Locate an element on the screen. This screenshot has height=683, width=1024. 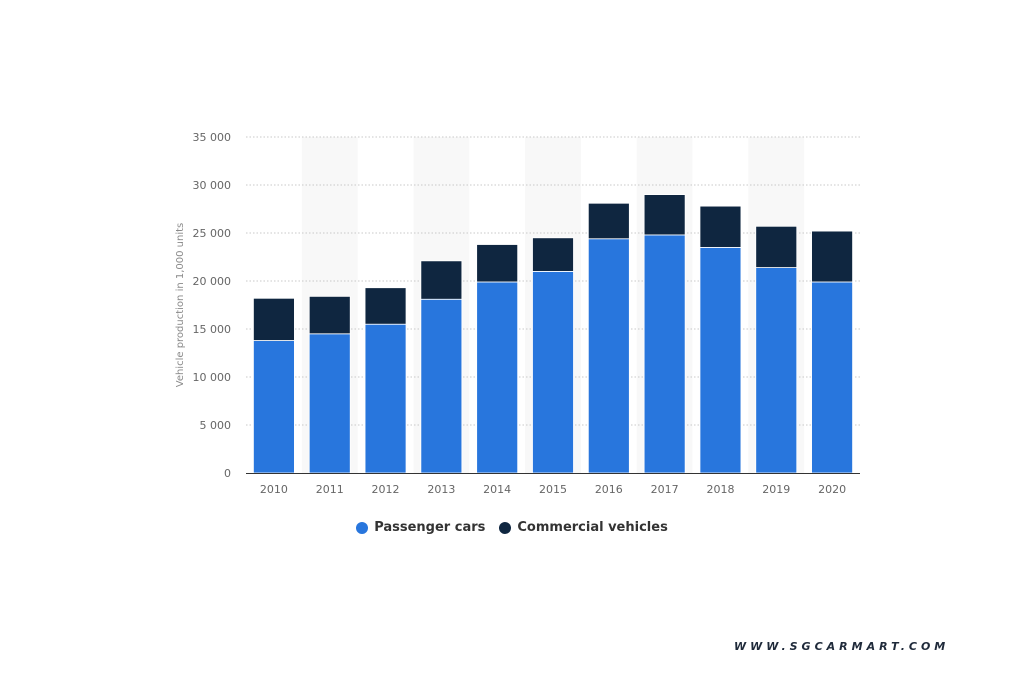
y-tick-label: 20 000 is located at coordinates (212, 281).